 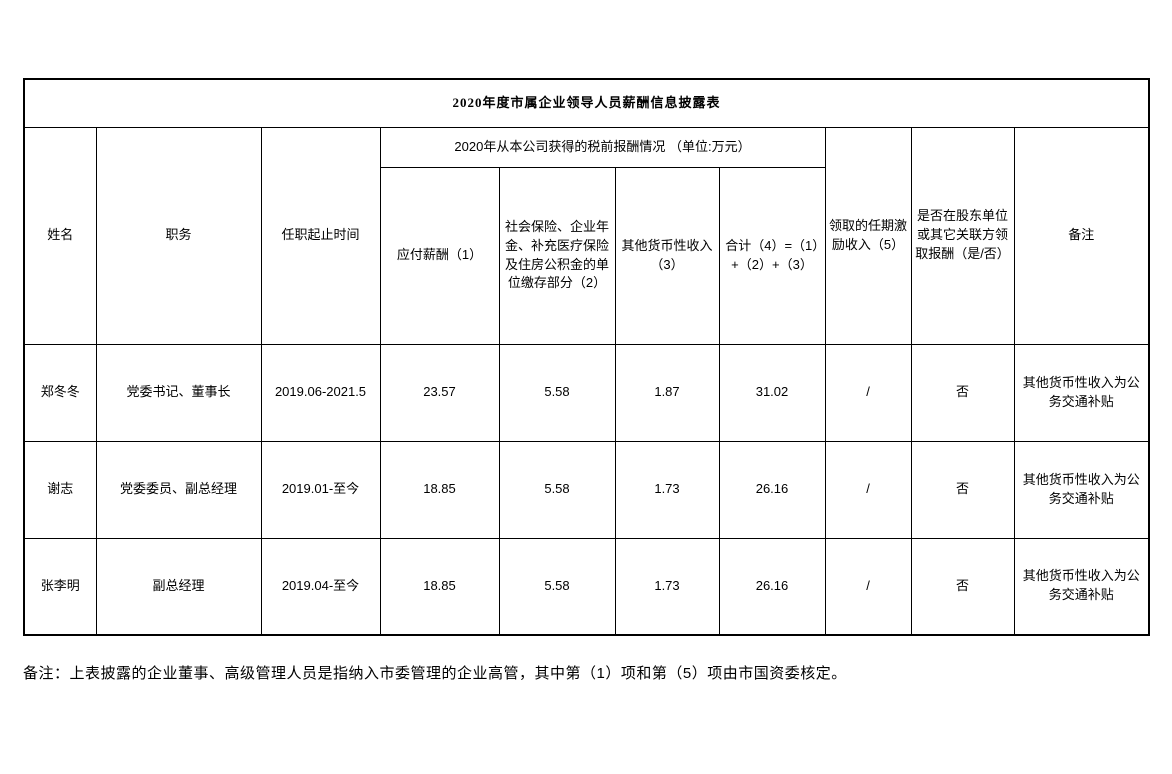 What do you see at coordinates (178, 235) in the screenshot?
I see `col-header-position: 职务` at bounding box center [178, 235].